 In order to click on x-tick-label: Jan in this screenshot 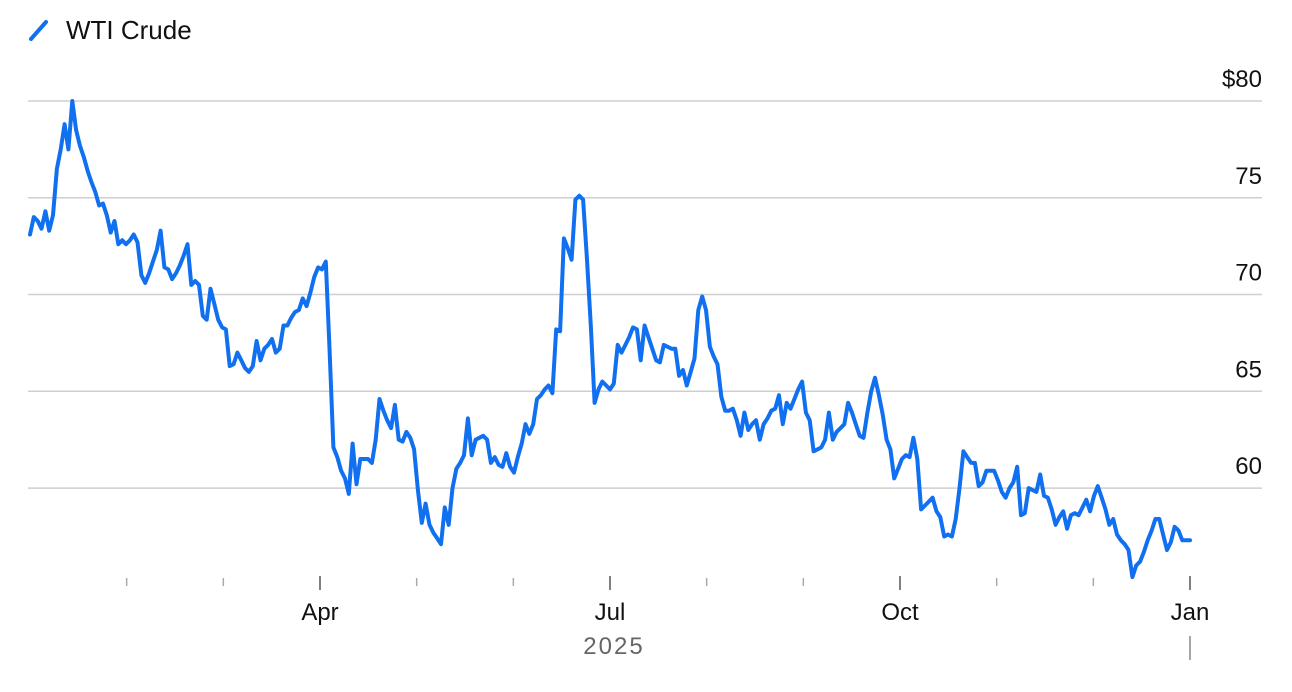, I will do `click(1190, 612)`.